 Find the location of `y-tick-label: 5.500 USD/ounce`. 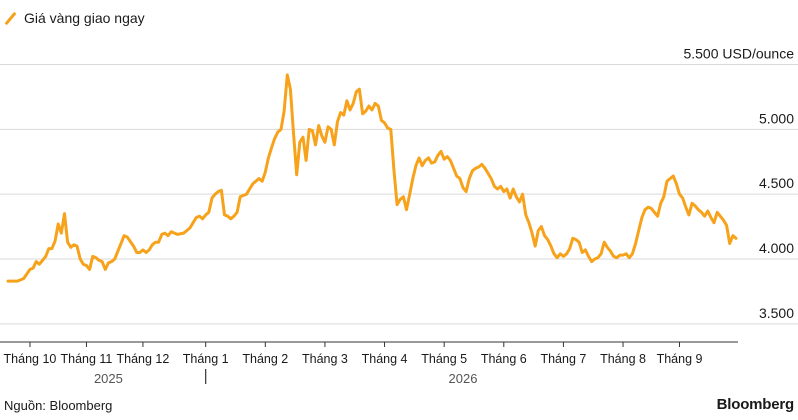

y-tick-label: 5.500 USD/ounce is located at coordinates (738, 54).